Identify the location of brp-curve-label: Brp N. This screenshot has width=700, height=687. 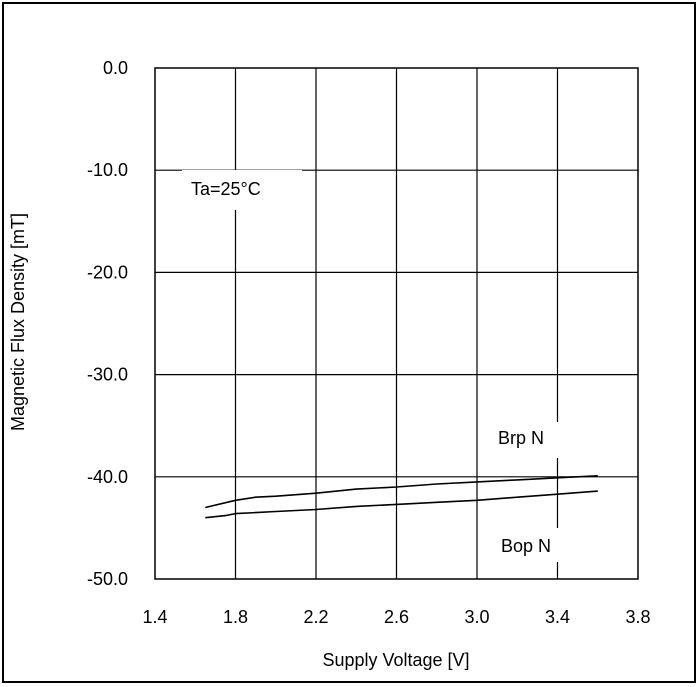
(521, 438).